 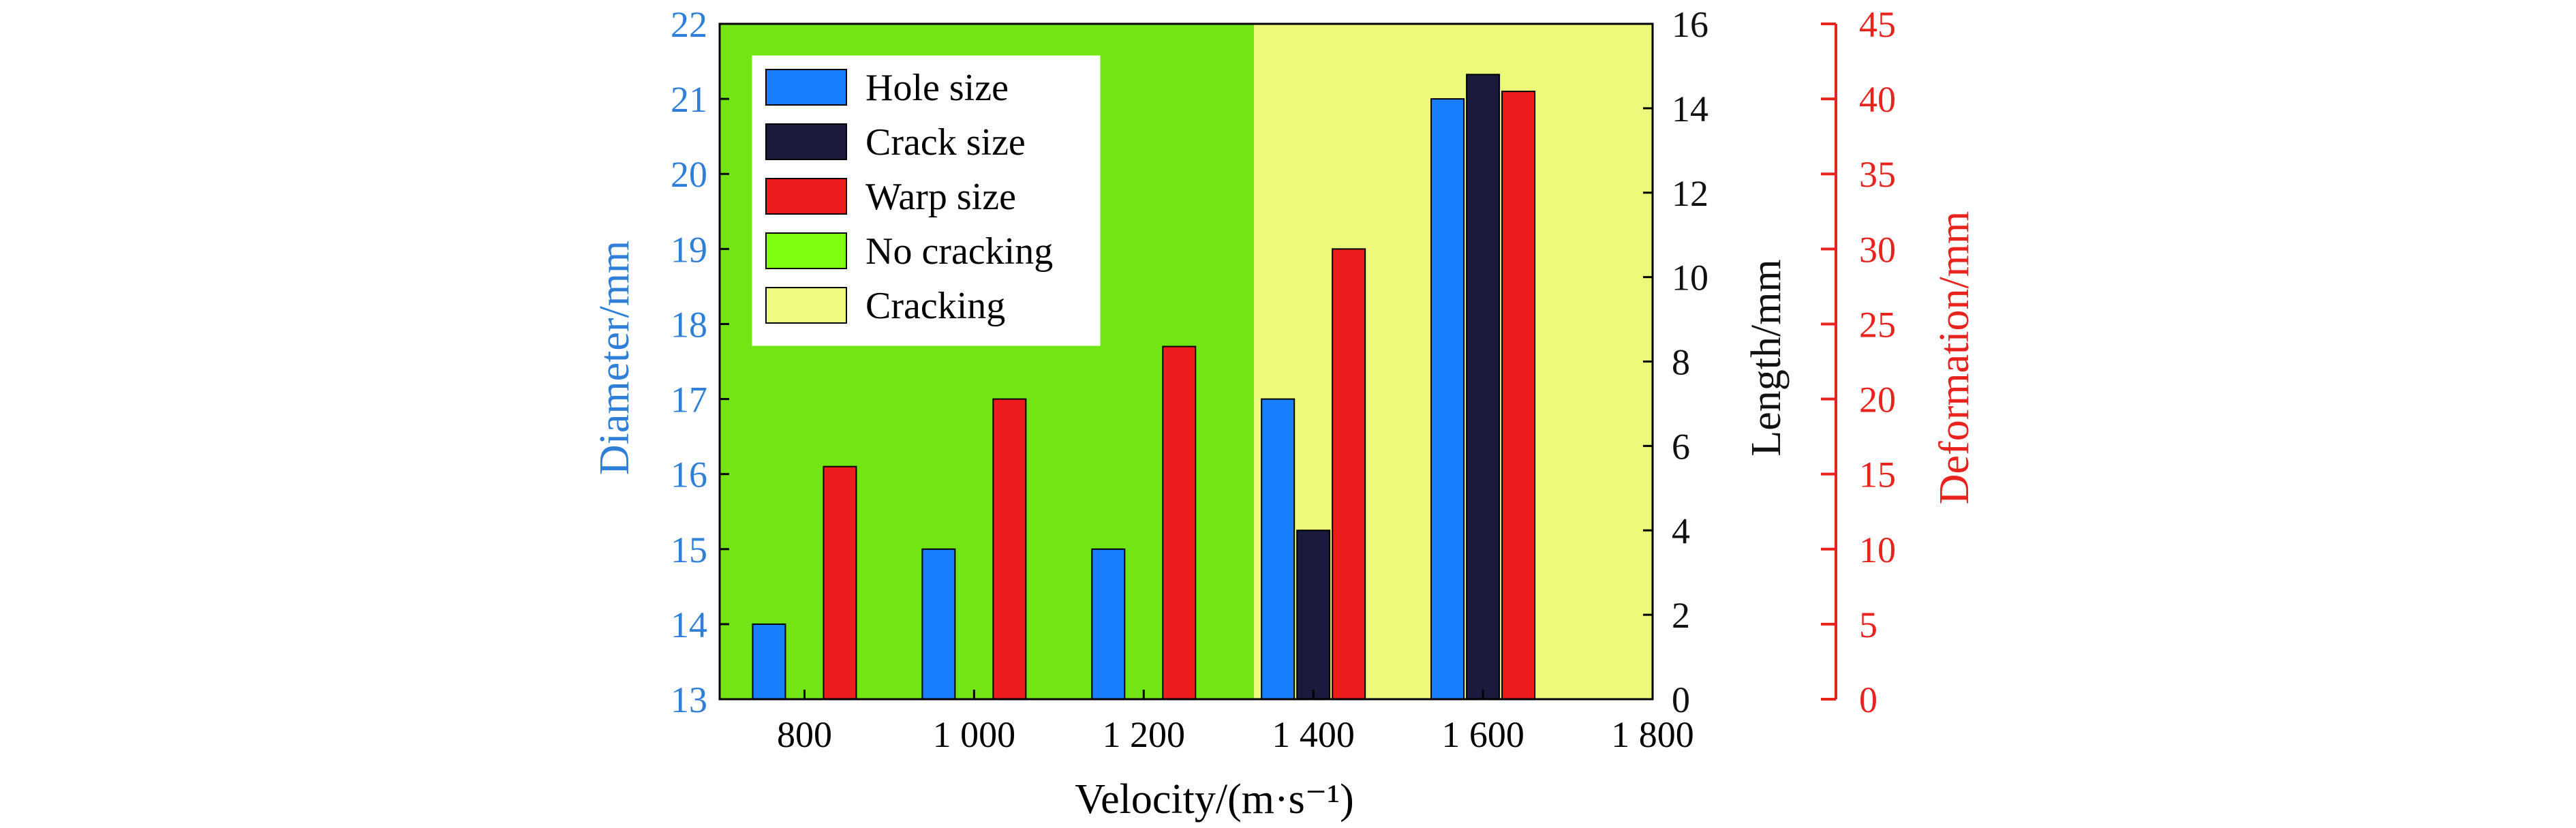 I want to click on length-tick-label: 6, so click(x=1681, y=446).